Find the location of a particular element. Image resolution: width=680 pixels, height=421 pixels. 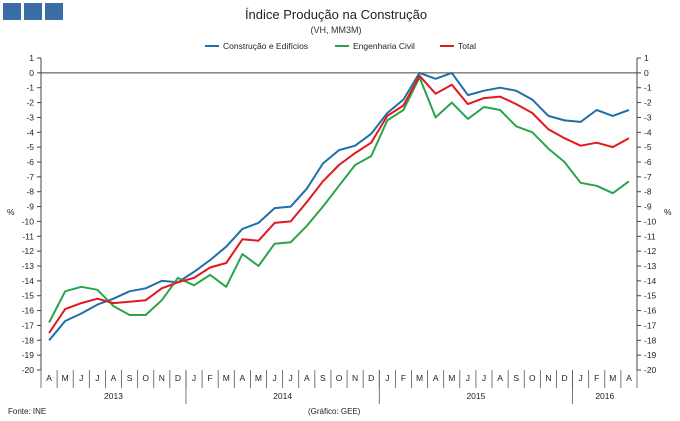

y-tick-label-left: -18 is located at coordinates (28, 340).